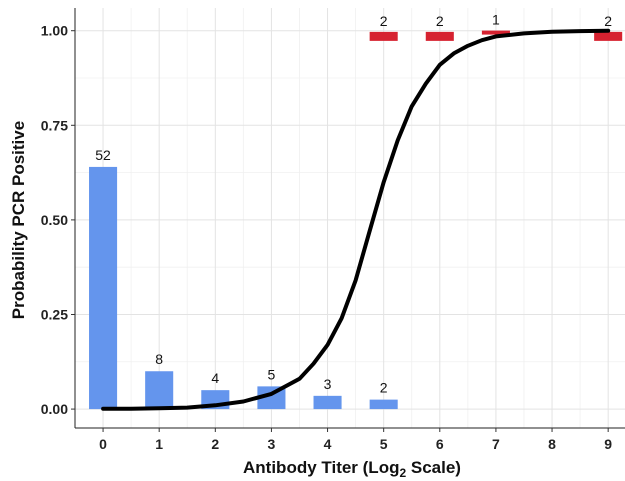 The image size is (625, 481). I want to click on y-tick-label: 0.75, so click(54, 125).